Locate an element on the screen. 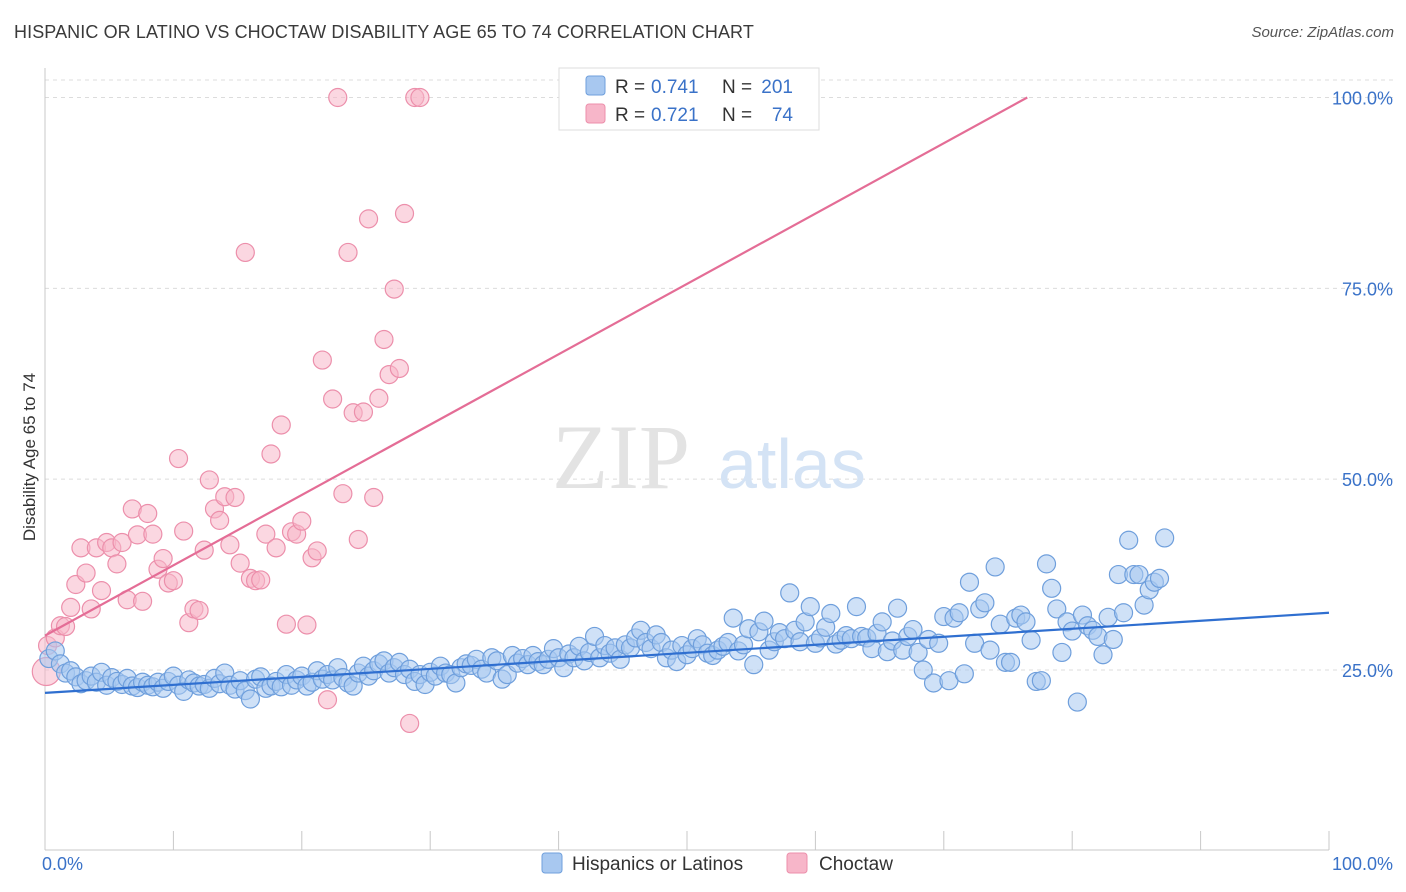  hispanic-trend-line is located at coordinates (687, 652).